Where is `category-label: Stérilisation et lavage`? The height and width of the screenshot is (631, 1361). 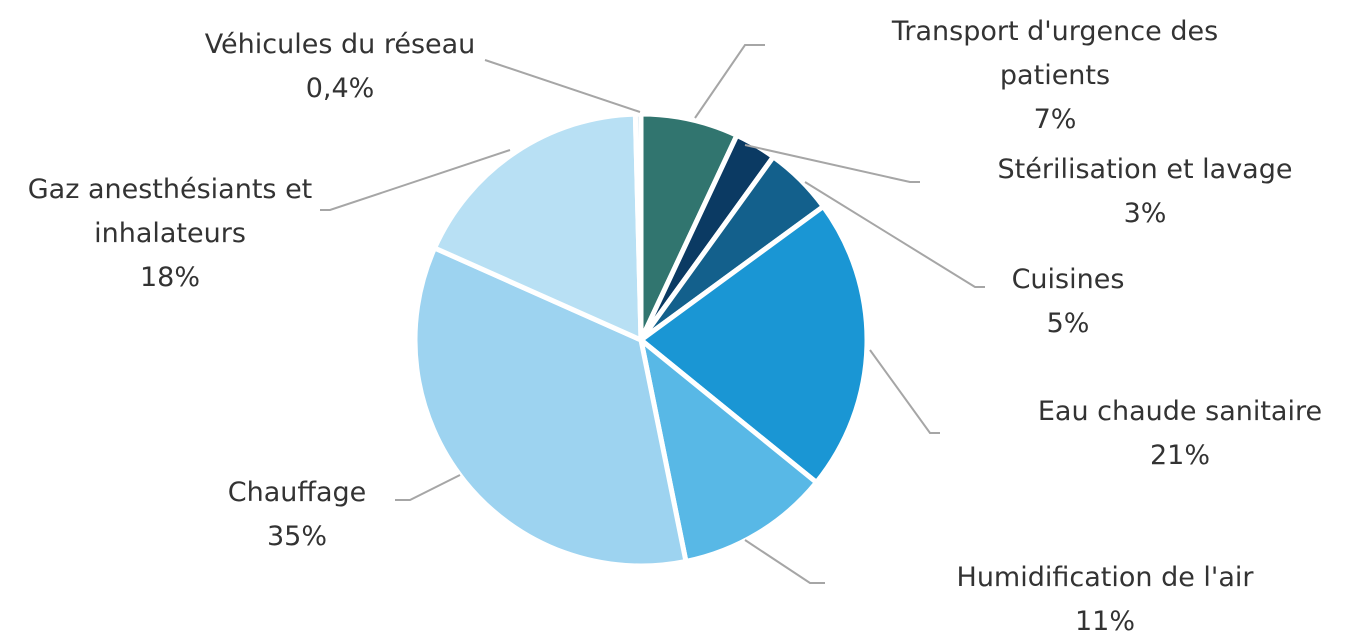 category-label: Stérilisation et lavage is located at coordinates (1145, 169).